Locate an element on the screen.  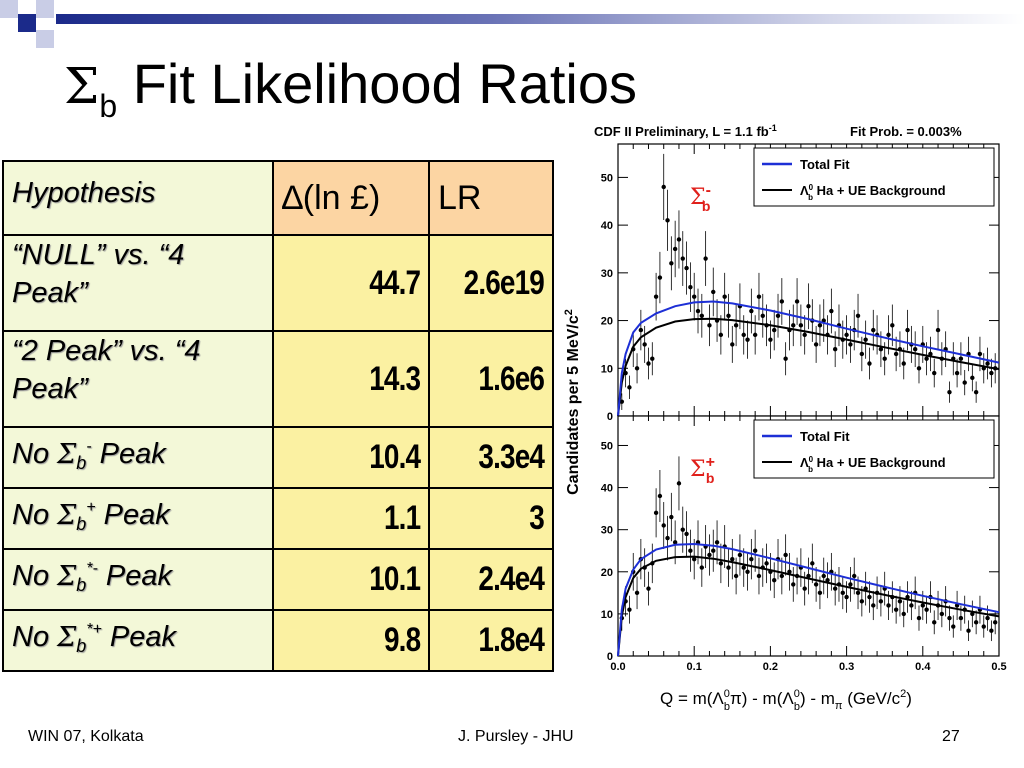
row-lr: 1.6e6 is located at coordinates (491, 379).